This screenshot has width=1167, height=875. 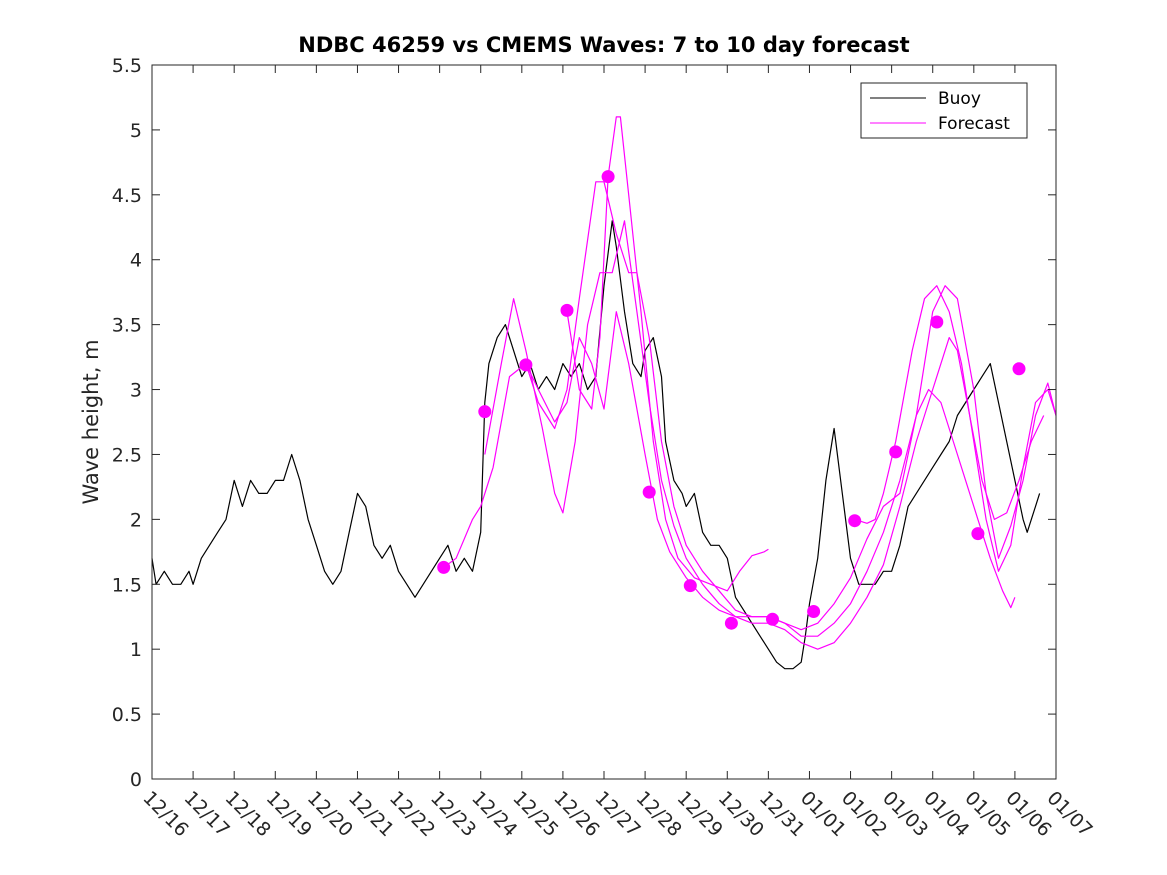 What do you see at coordinates (127, 196) in the screenshot?
I see `y-tick-label: 4.5` at bounding box center [127, 196].